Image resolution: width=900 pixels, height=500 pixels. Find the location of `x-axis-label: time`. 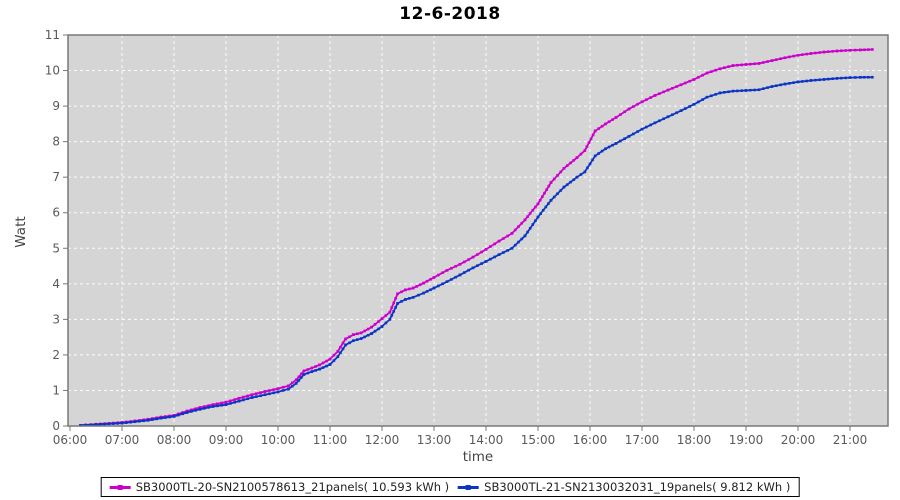

x-axis-label: time is located at coordinates (478, 457).